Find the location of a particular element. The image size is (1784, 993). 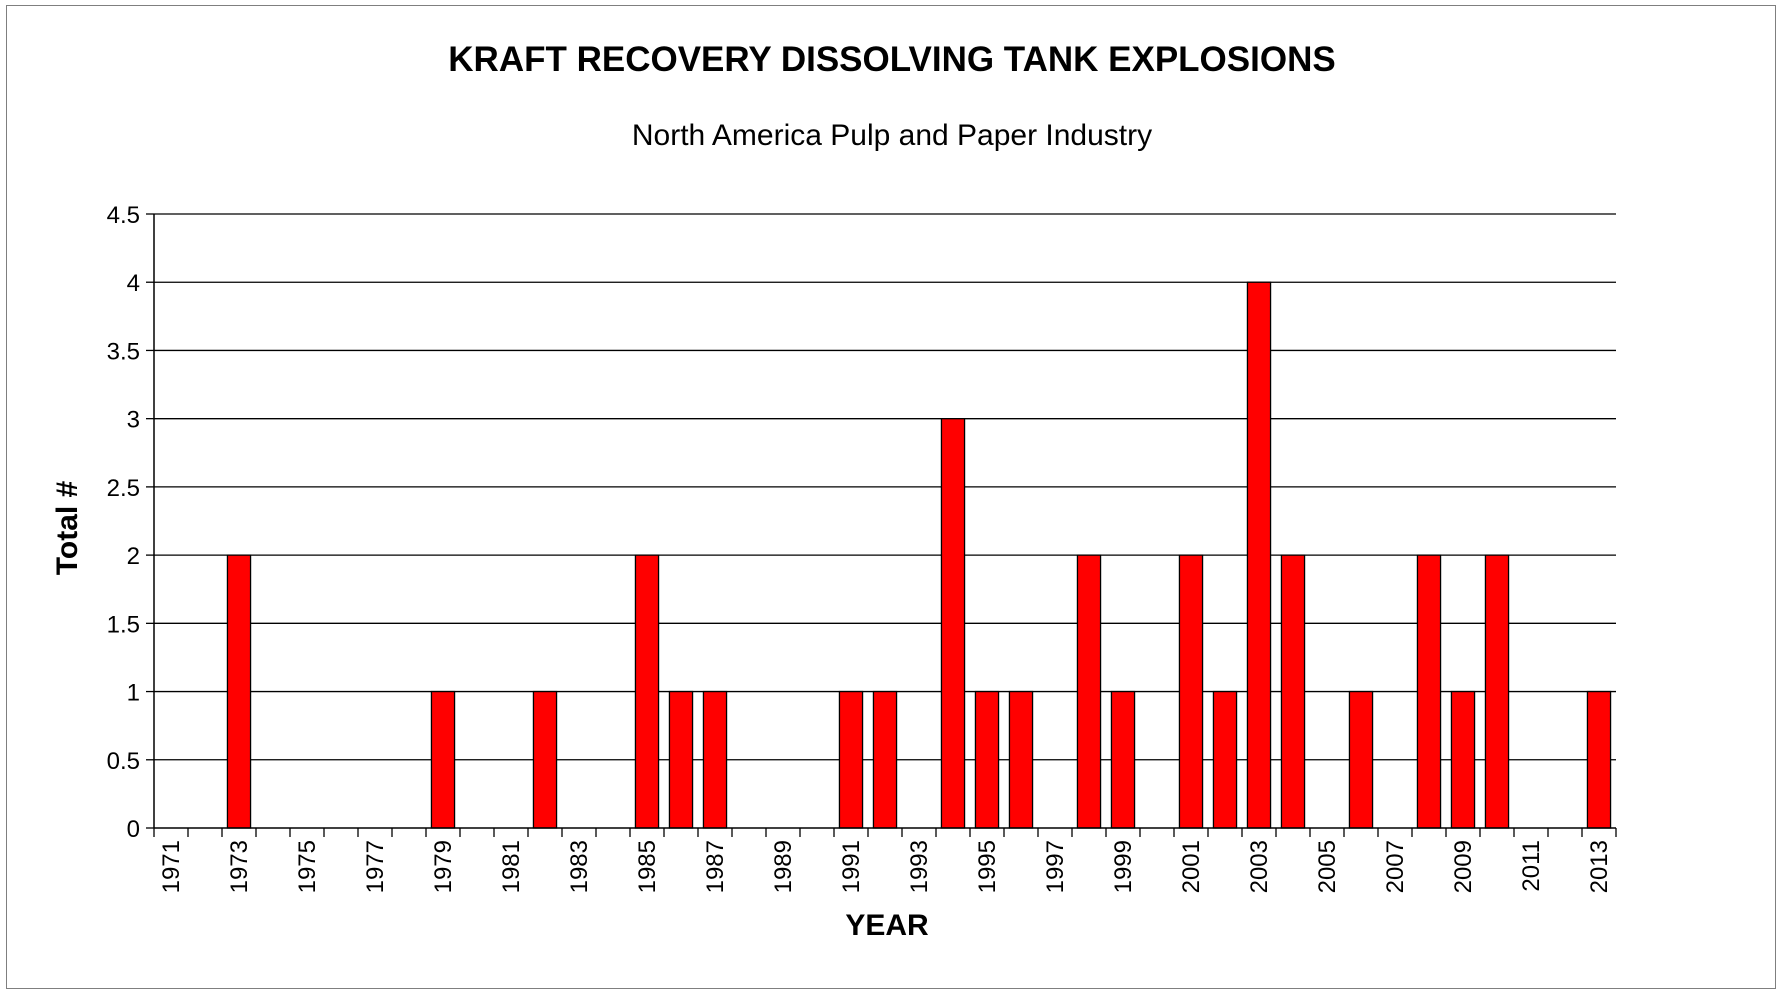

bar-2004 is located at coordinates (1293, 691).